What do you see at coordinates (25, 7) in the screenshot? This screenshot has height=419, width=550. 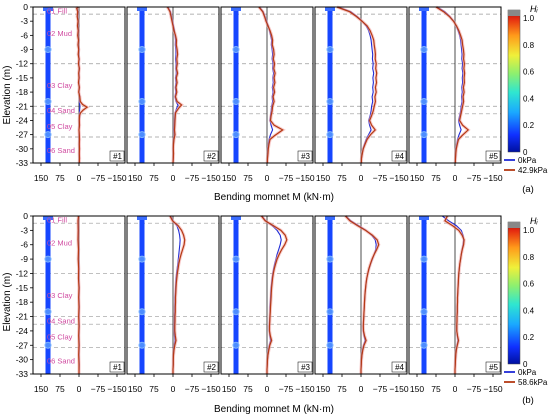 I see `y-tick-label: 0` at bounding box center [25, 7].